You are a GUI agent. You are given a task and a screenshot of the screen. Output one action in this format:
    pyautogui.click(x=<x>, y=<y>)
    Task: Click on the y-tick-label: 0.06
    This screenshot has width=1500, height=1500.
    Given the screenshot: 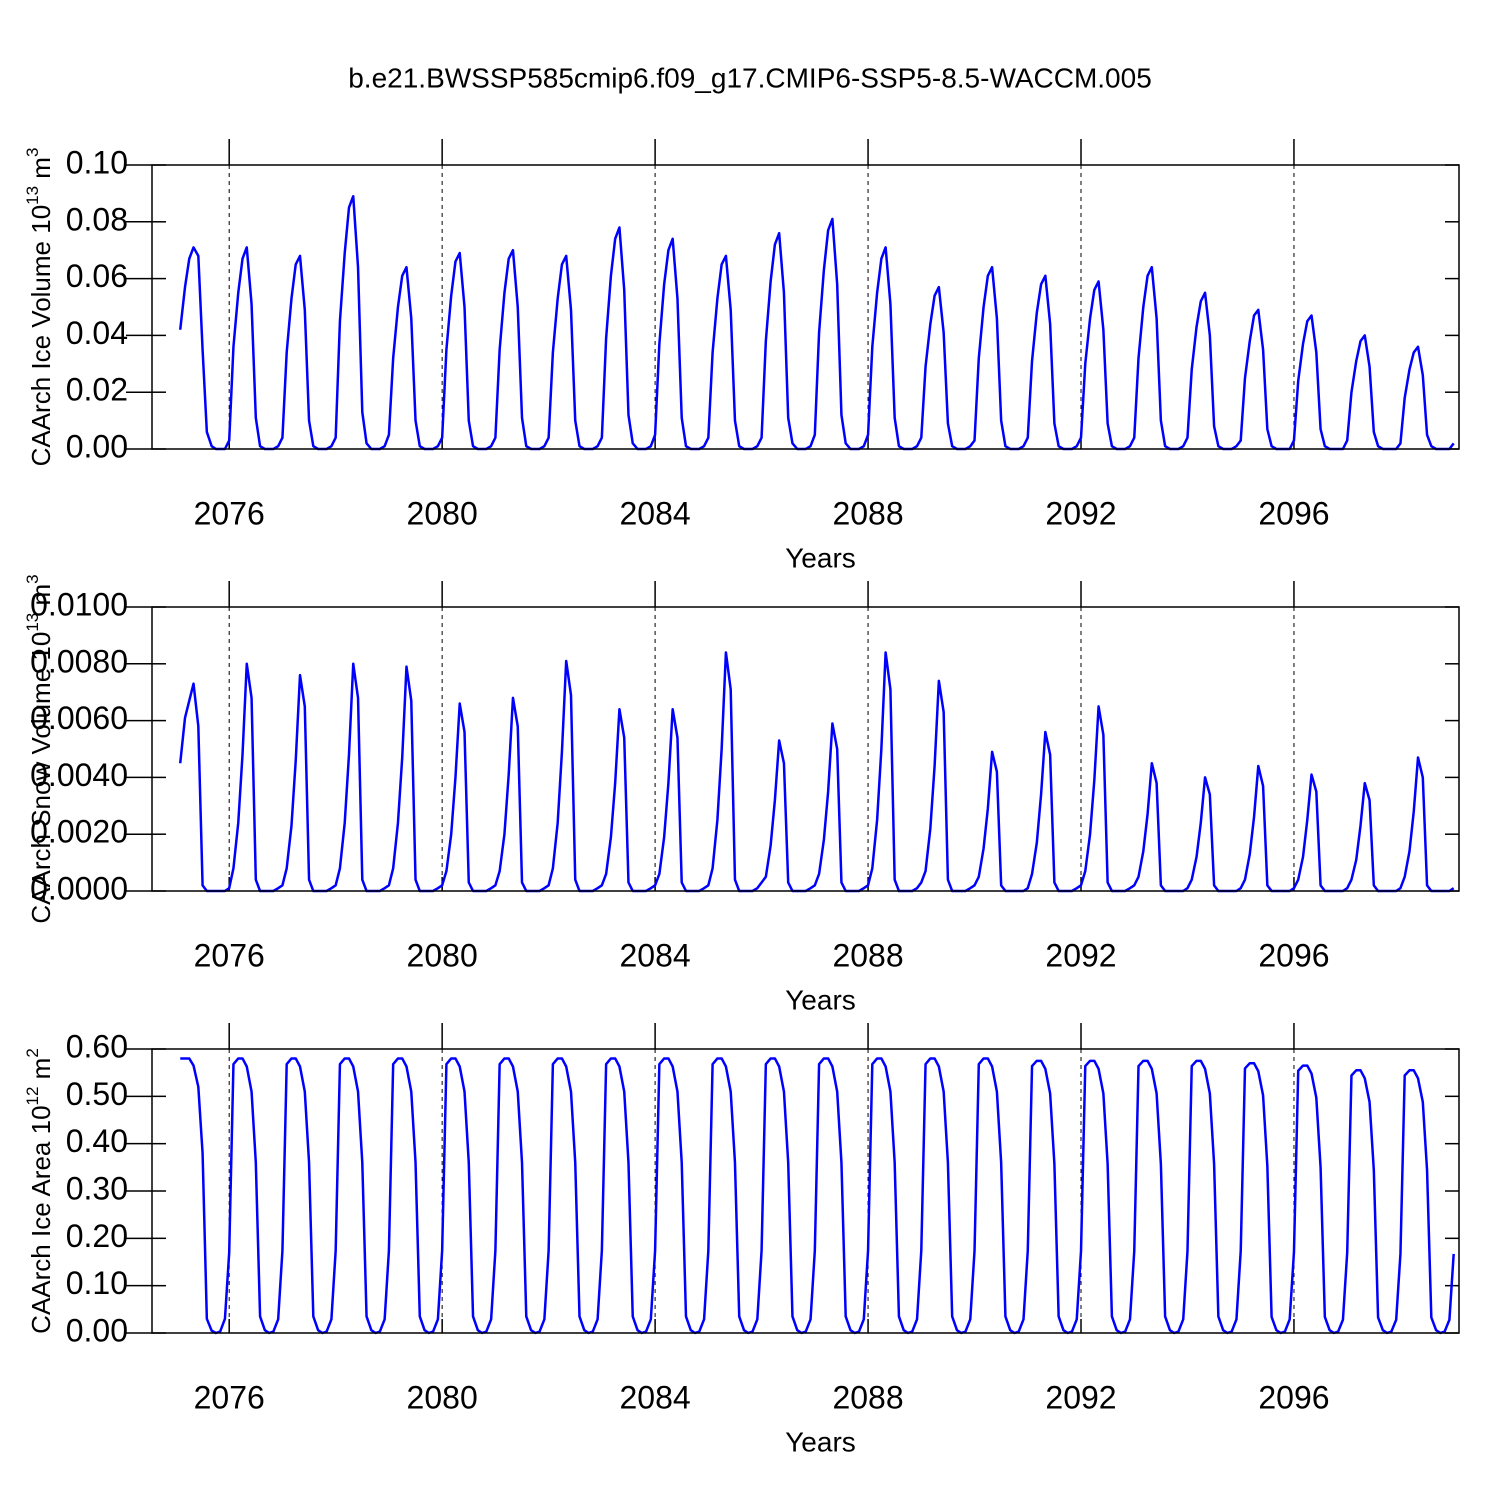 What is the action you would take?
    pyautogui.click(x=97, y=276)
    